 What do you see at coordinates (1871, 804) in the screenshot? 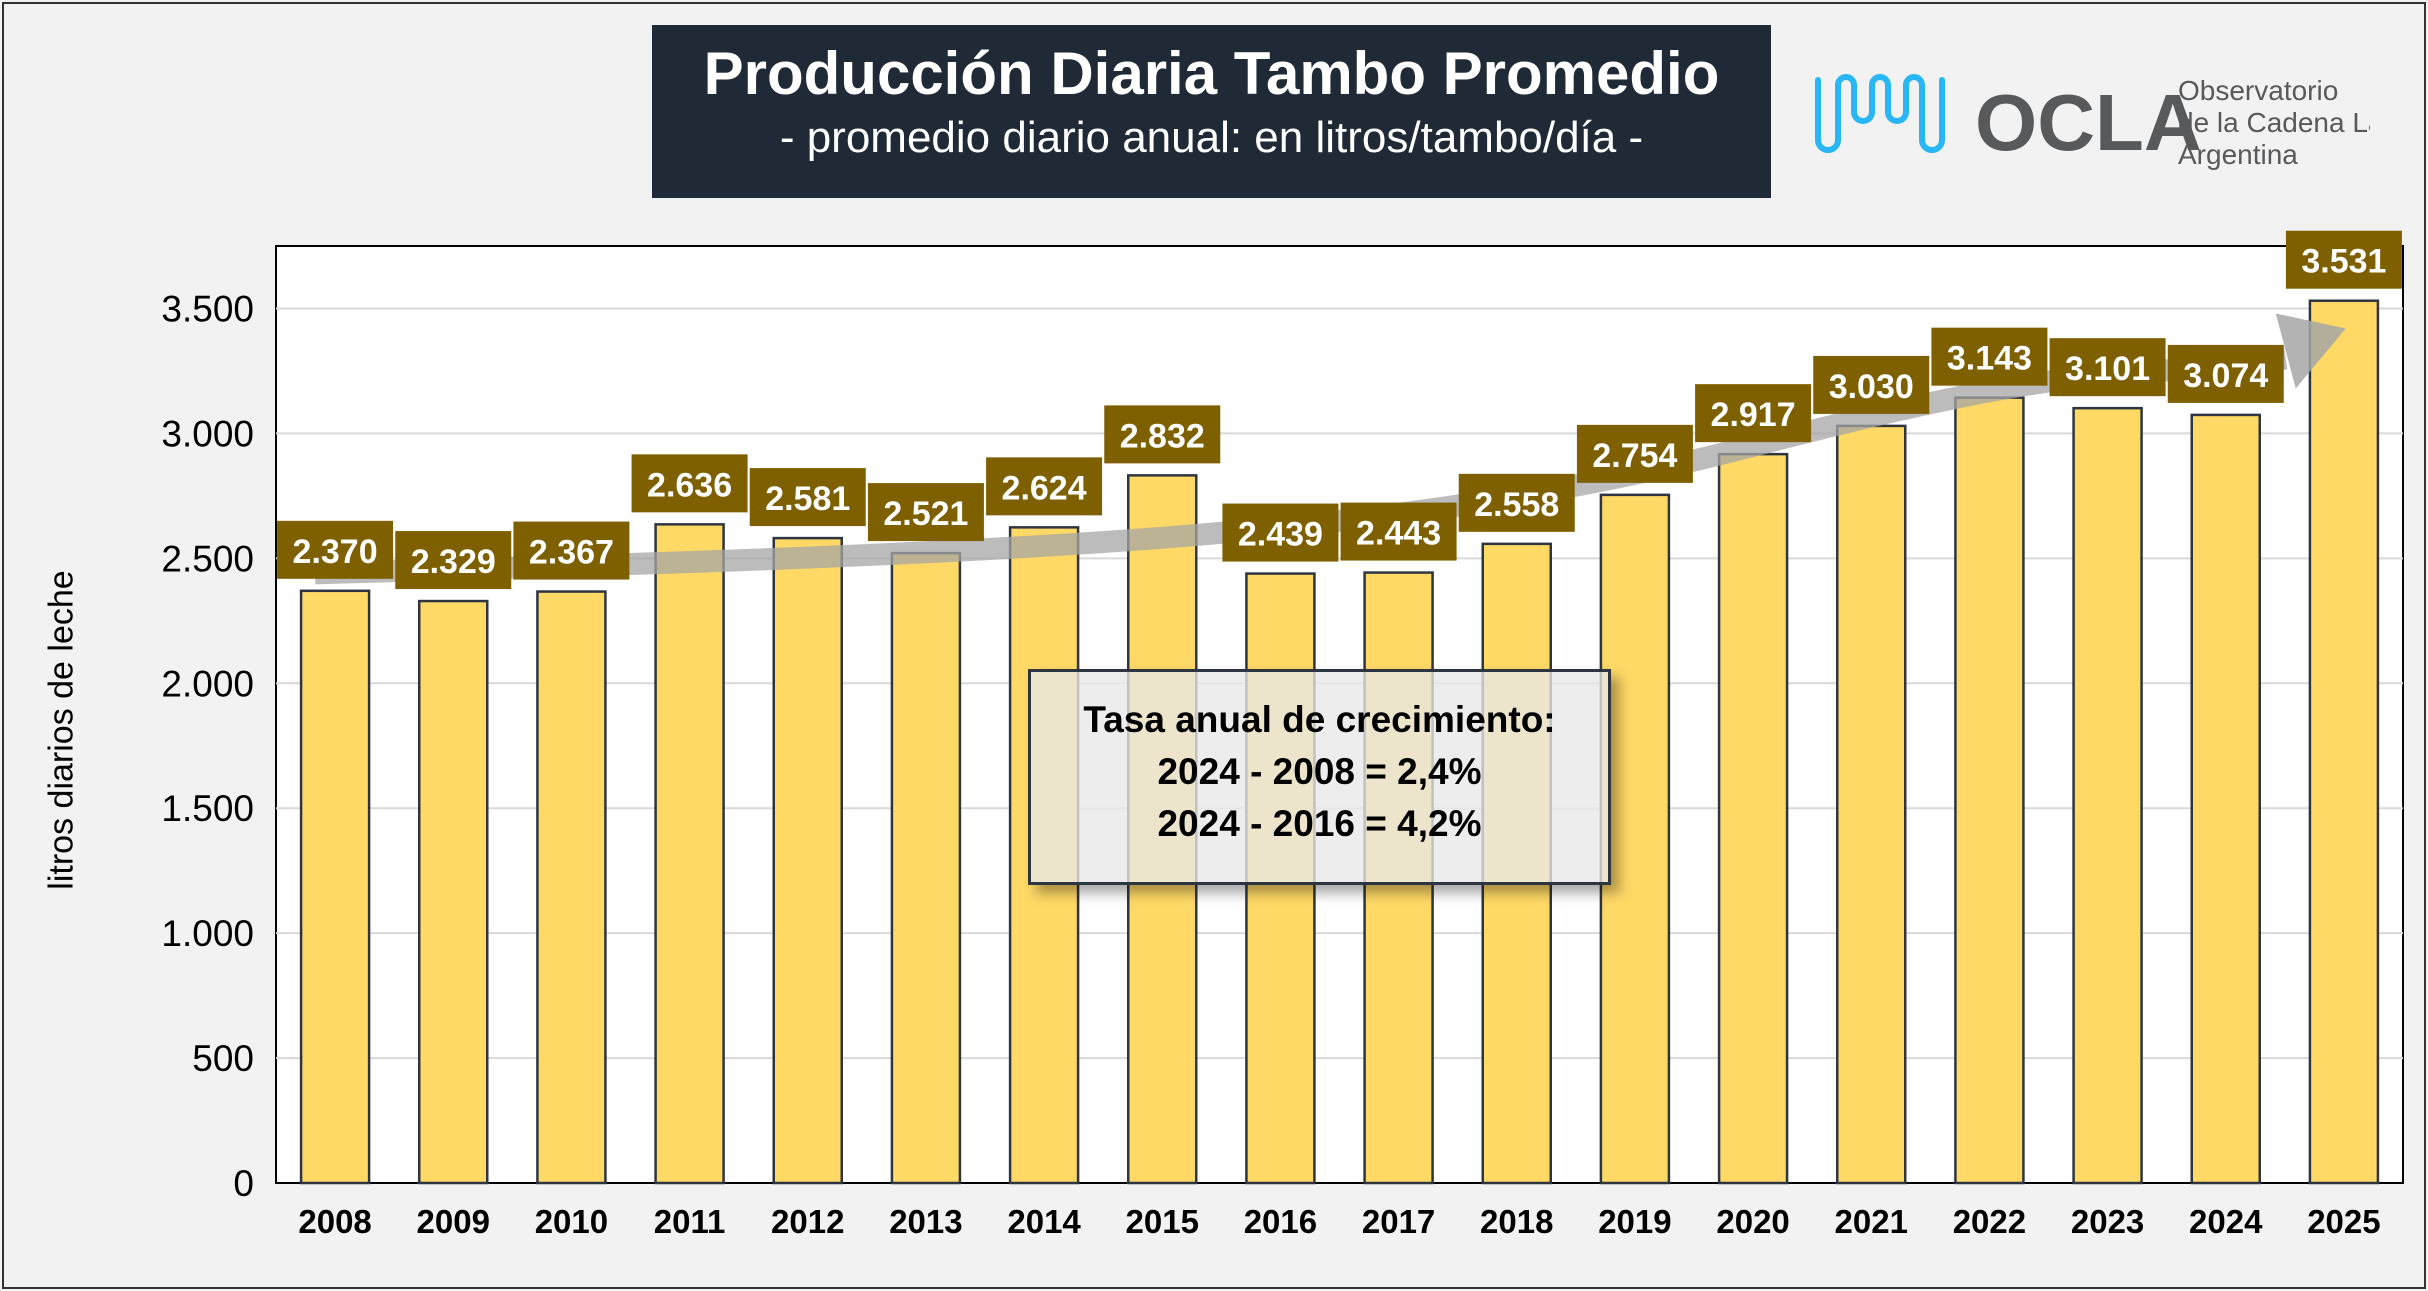
I see `bar-2021` at bounding box center [1871, 804].